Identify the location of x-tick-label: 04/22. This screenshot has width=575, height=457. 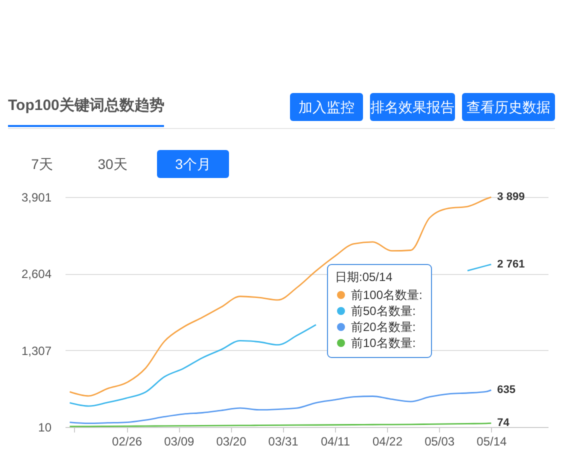
(387, 441).